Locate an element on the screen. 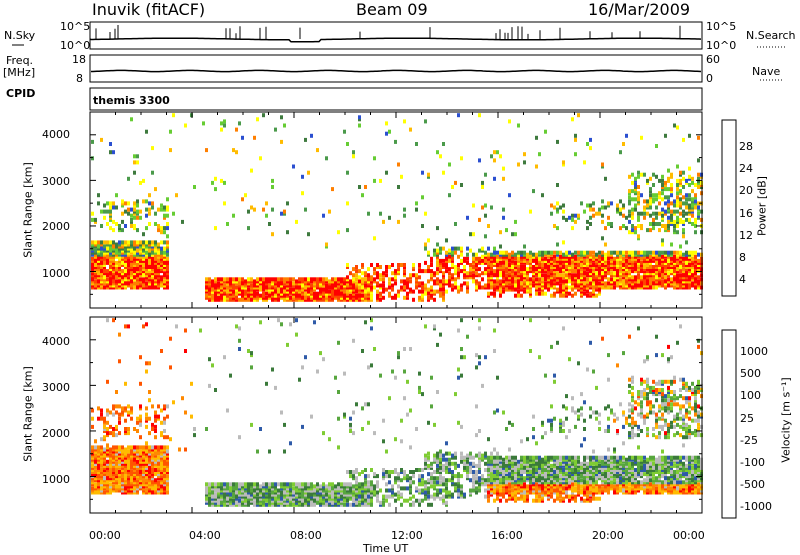 This screenshot has width=800, height=555. nsky-frame is located at coordinates (396, 35).